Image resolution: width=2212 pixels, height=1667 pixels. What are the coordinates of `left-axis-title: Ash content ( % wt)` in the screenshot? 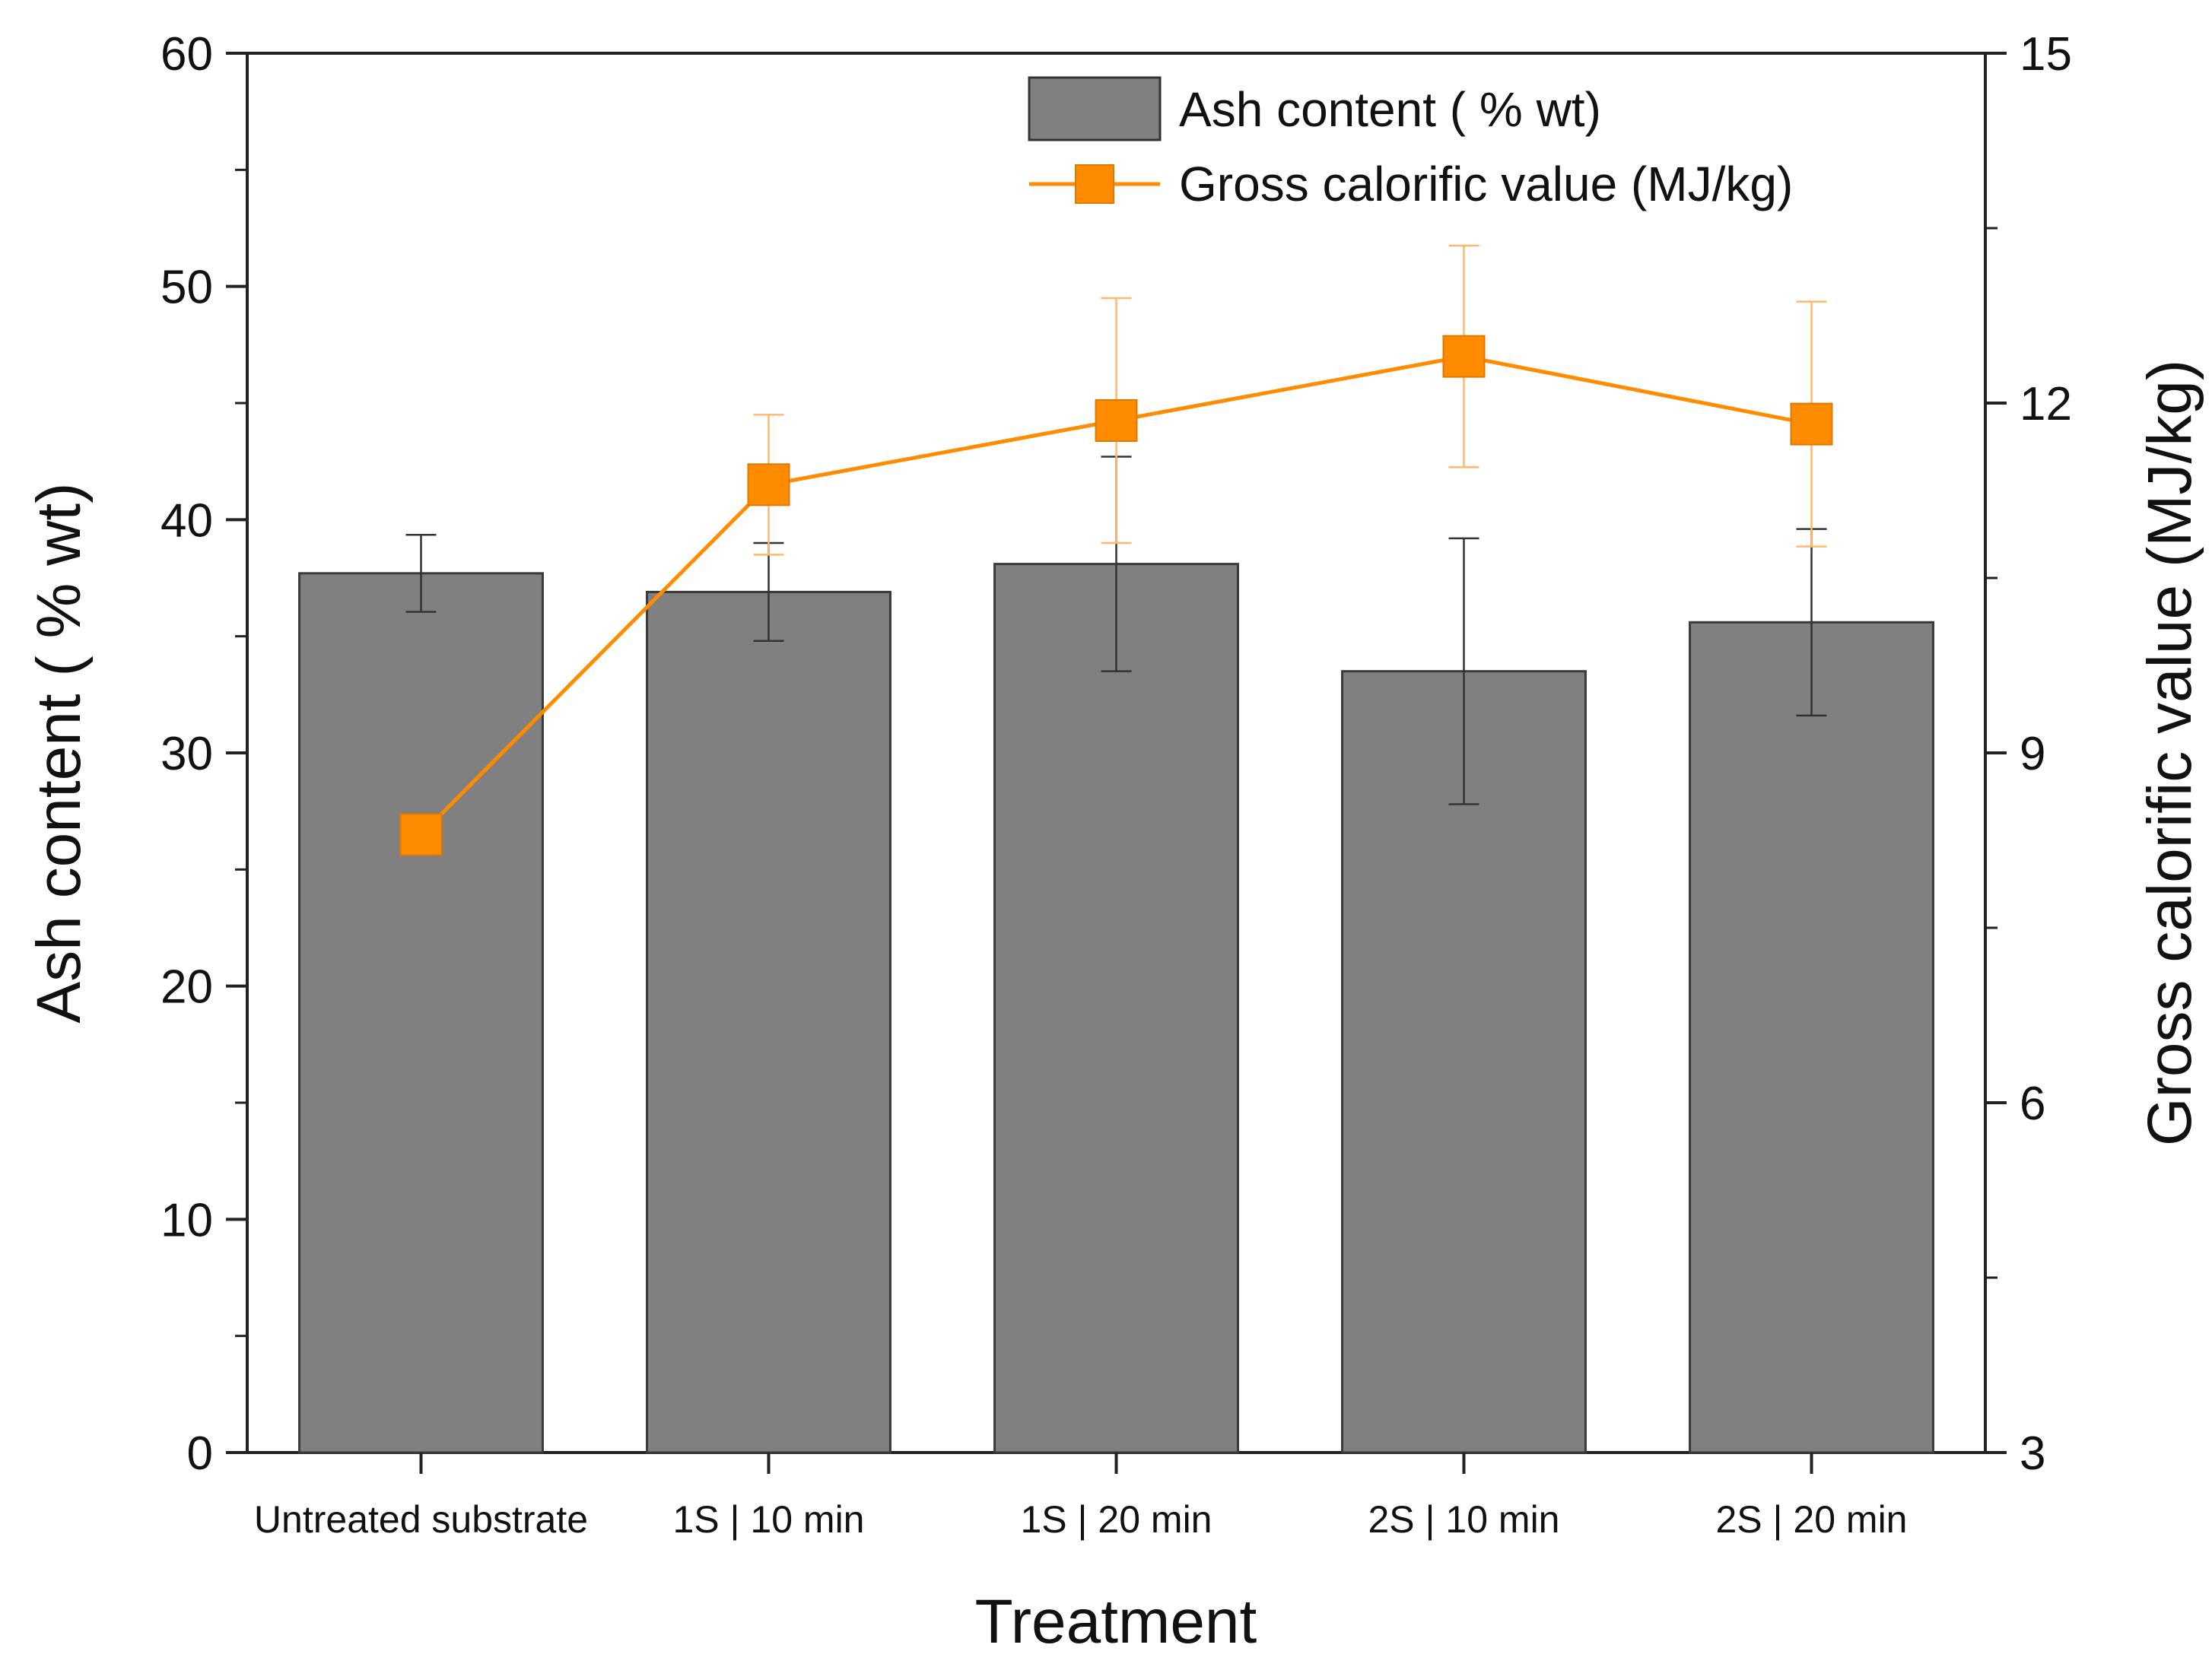 It's located at (59, 753).